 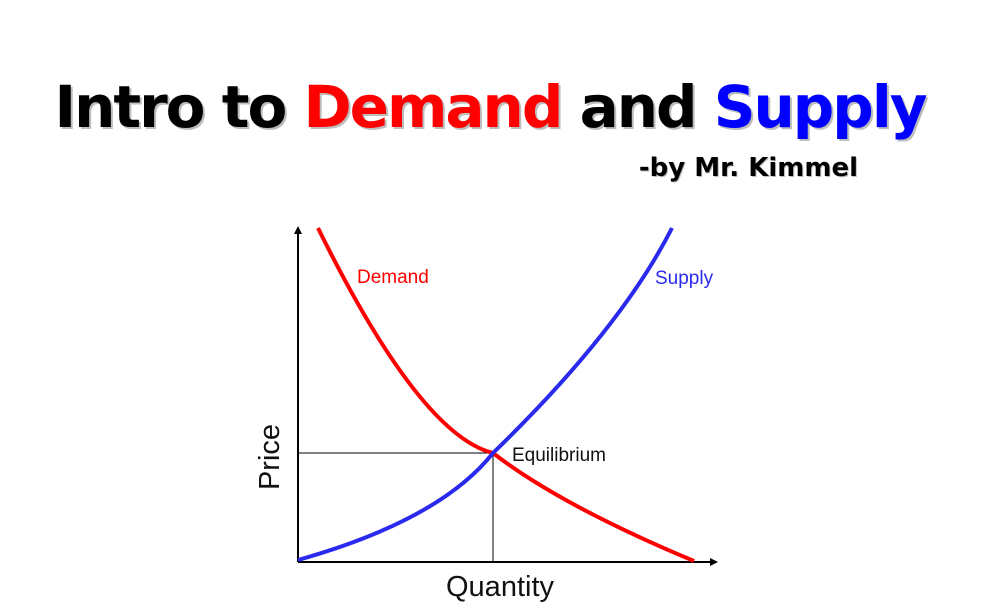 I want to click on supply-curve-label: Supply, so click(x=684, y=278).